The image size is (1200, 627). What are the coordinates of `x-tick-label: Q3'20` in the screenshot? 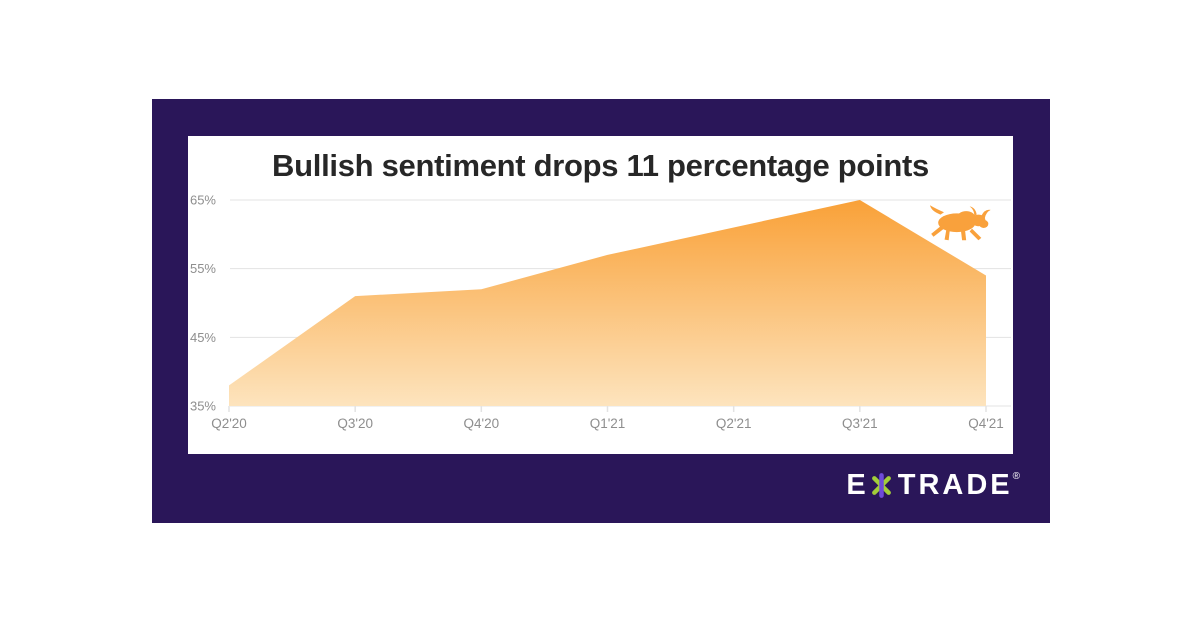 It's located at (355, 423).